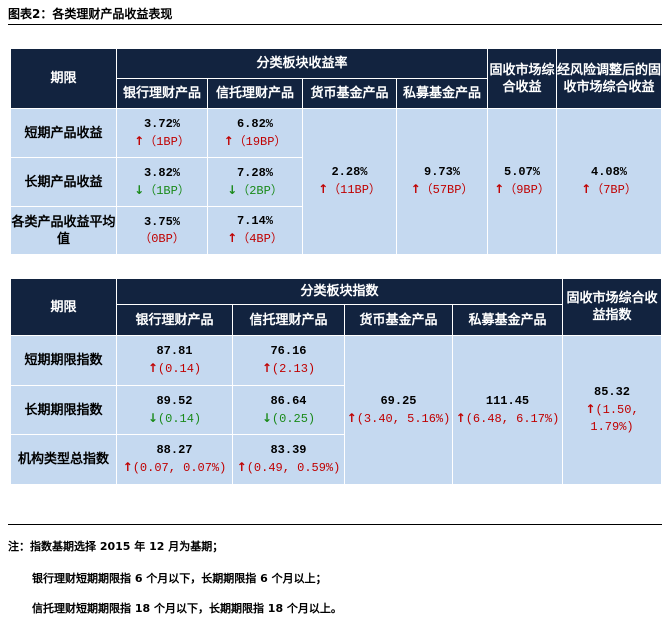 This screenshot has width=672, height=623. Describe the element at coordinates (349, 181) in the screenshot. I see `money-fund-cell: 2.28% ↑（11BP）` at that location.